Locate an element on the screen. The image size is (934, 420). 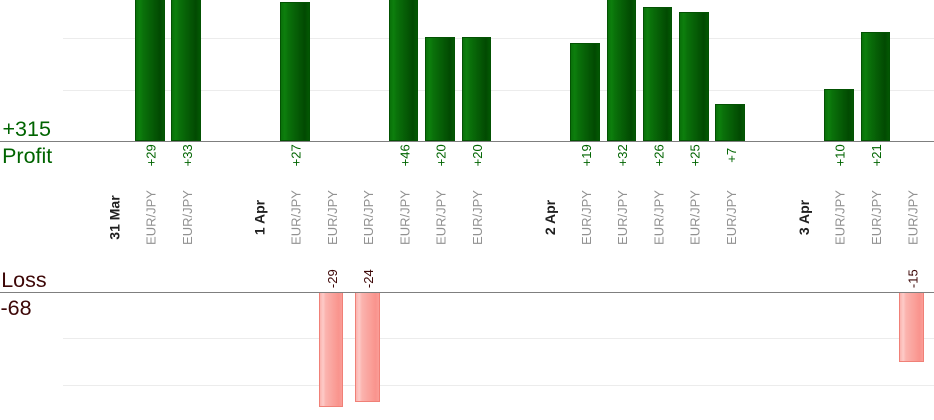
svg-text: -15 is located at coordinates (912, 278).